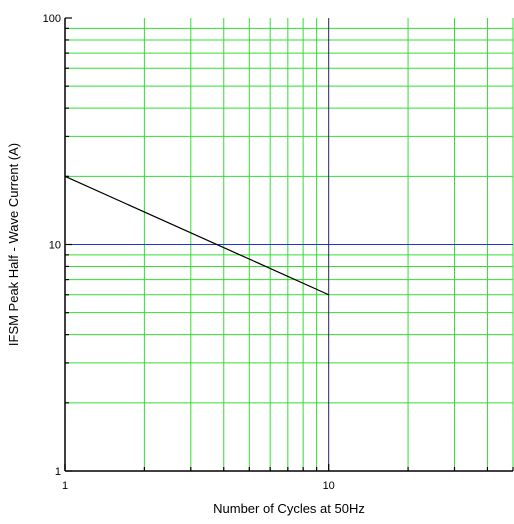 The image size is (514, 524). I want to click on y-tick-label: 1, so click(58, 472).